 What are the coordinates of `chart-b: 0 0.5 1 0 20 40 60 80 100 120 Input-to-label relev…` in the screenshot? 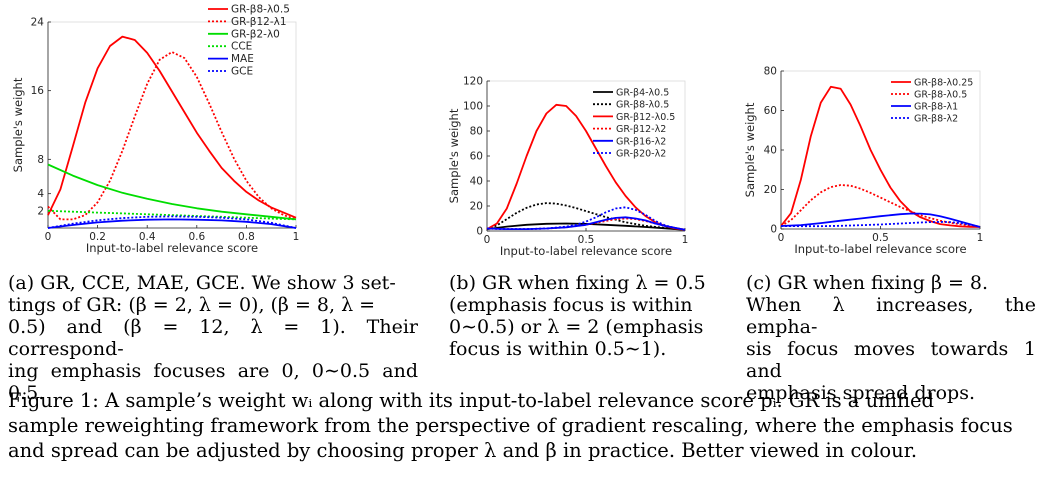 It's located at (568, 167).